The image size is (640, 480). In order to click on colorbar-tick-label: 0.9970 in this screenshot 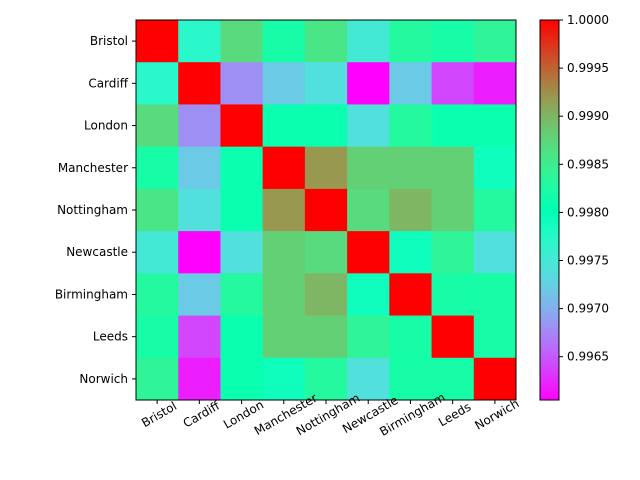, I will do `click(588, 309)`.